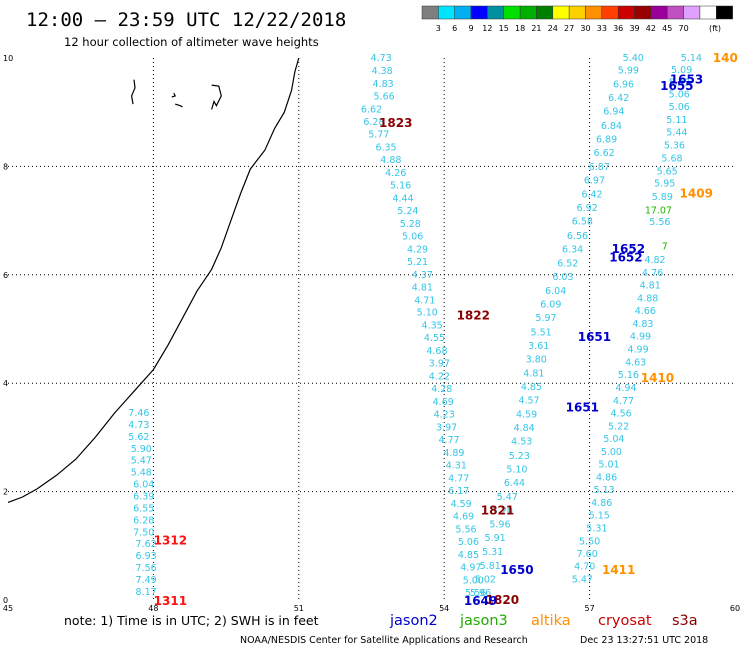 Image resolution: width=740 pixels, height=650 pixels. What do you see at coordinates (625, 621) in the screenshot?
I see `legend-entry-cryosat: cryosat` at bounding box center [625, 621].